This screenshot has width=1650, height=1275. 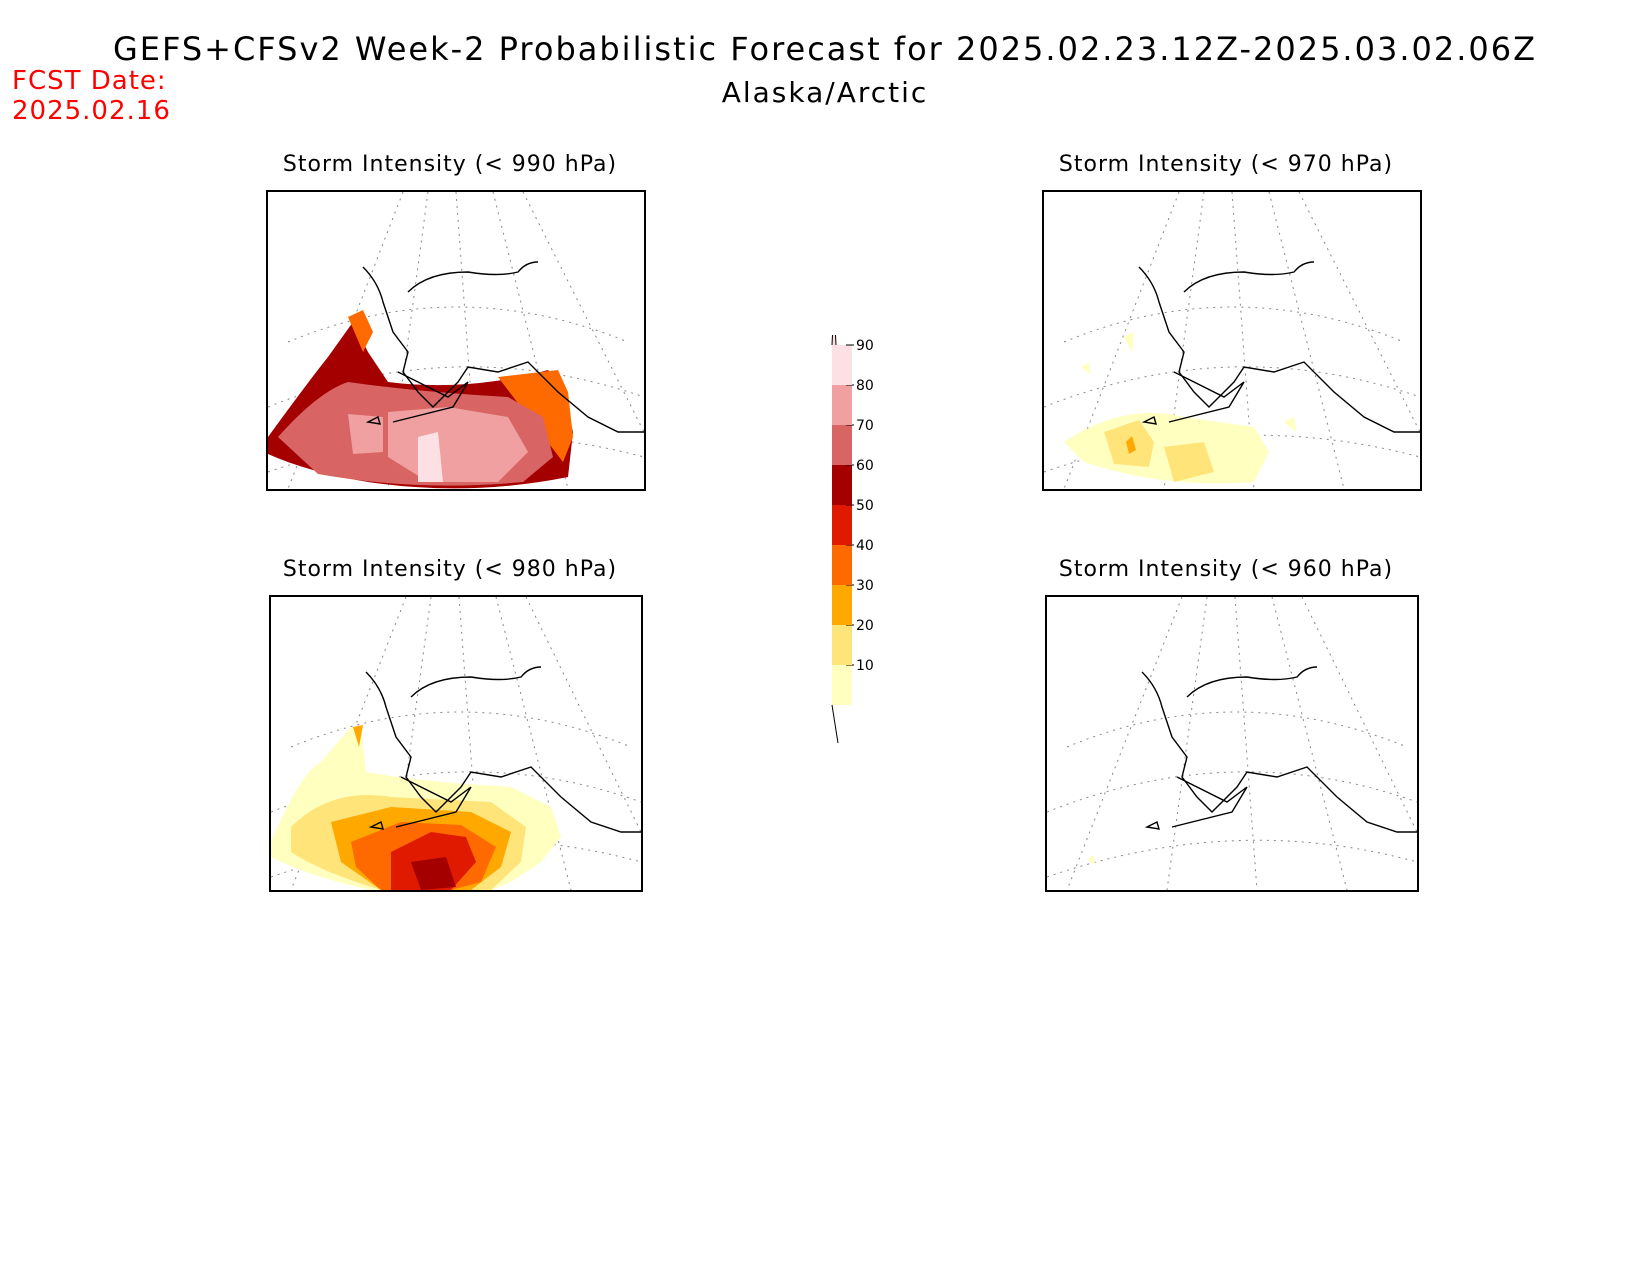 I want to click on map-980-svg, so click(x=456, y=743).